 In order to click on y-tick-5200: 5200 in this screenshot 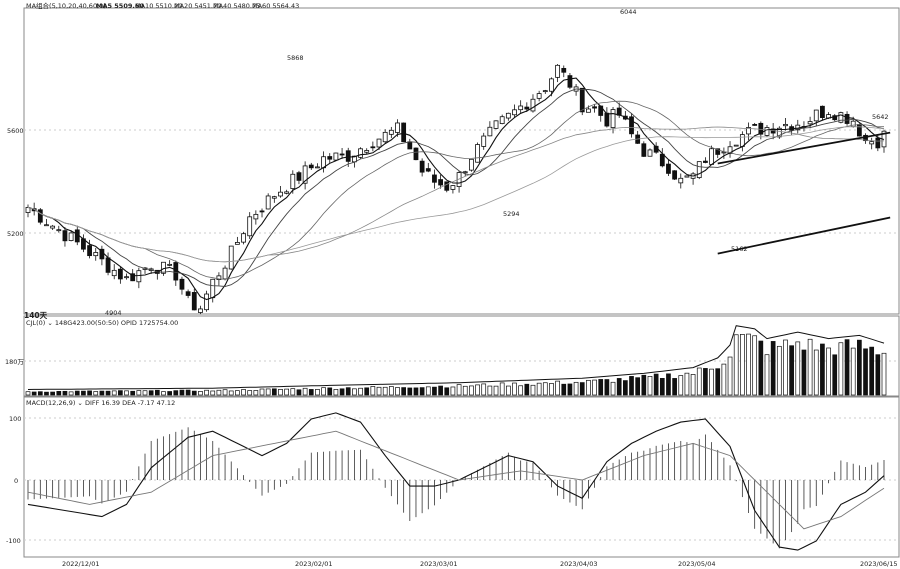, I will do `click(15, 234)`.